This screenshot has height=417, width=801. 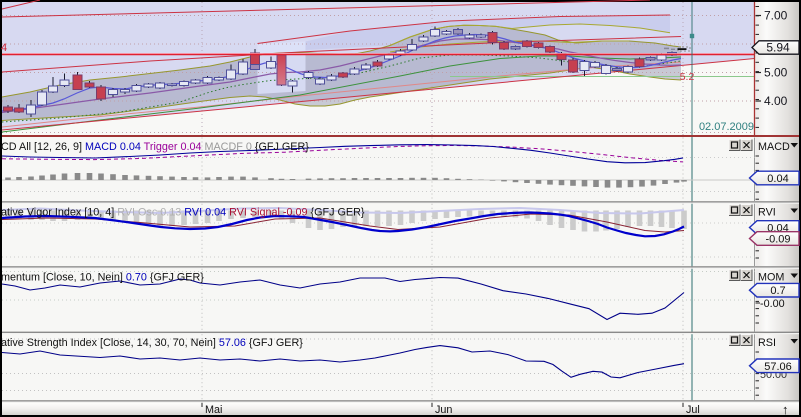 What do you see at coordinates (771, 278) in the screenshot?
I see `svg-text: MOM` at bounding box center [771, 278].